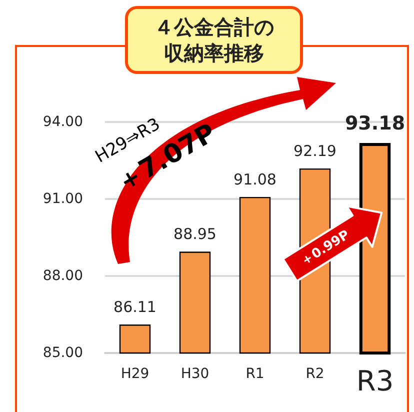  Describe the element at coordinates (255, 374) in the screenshot. I see `x-tick-label: R1` at that location.